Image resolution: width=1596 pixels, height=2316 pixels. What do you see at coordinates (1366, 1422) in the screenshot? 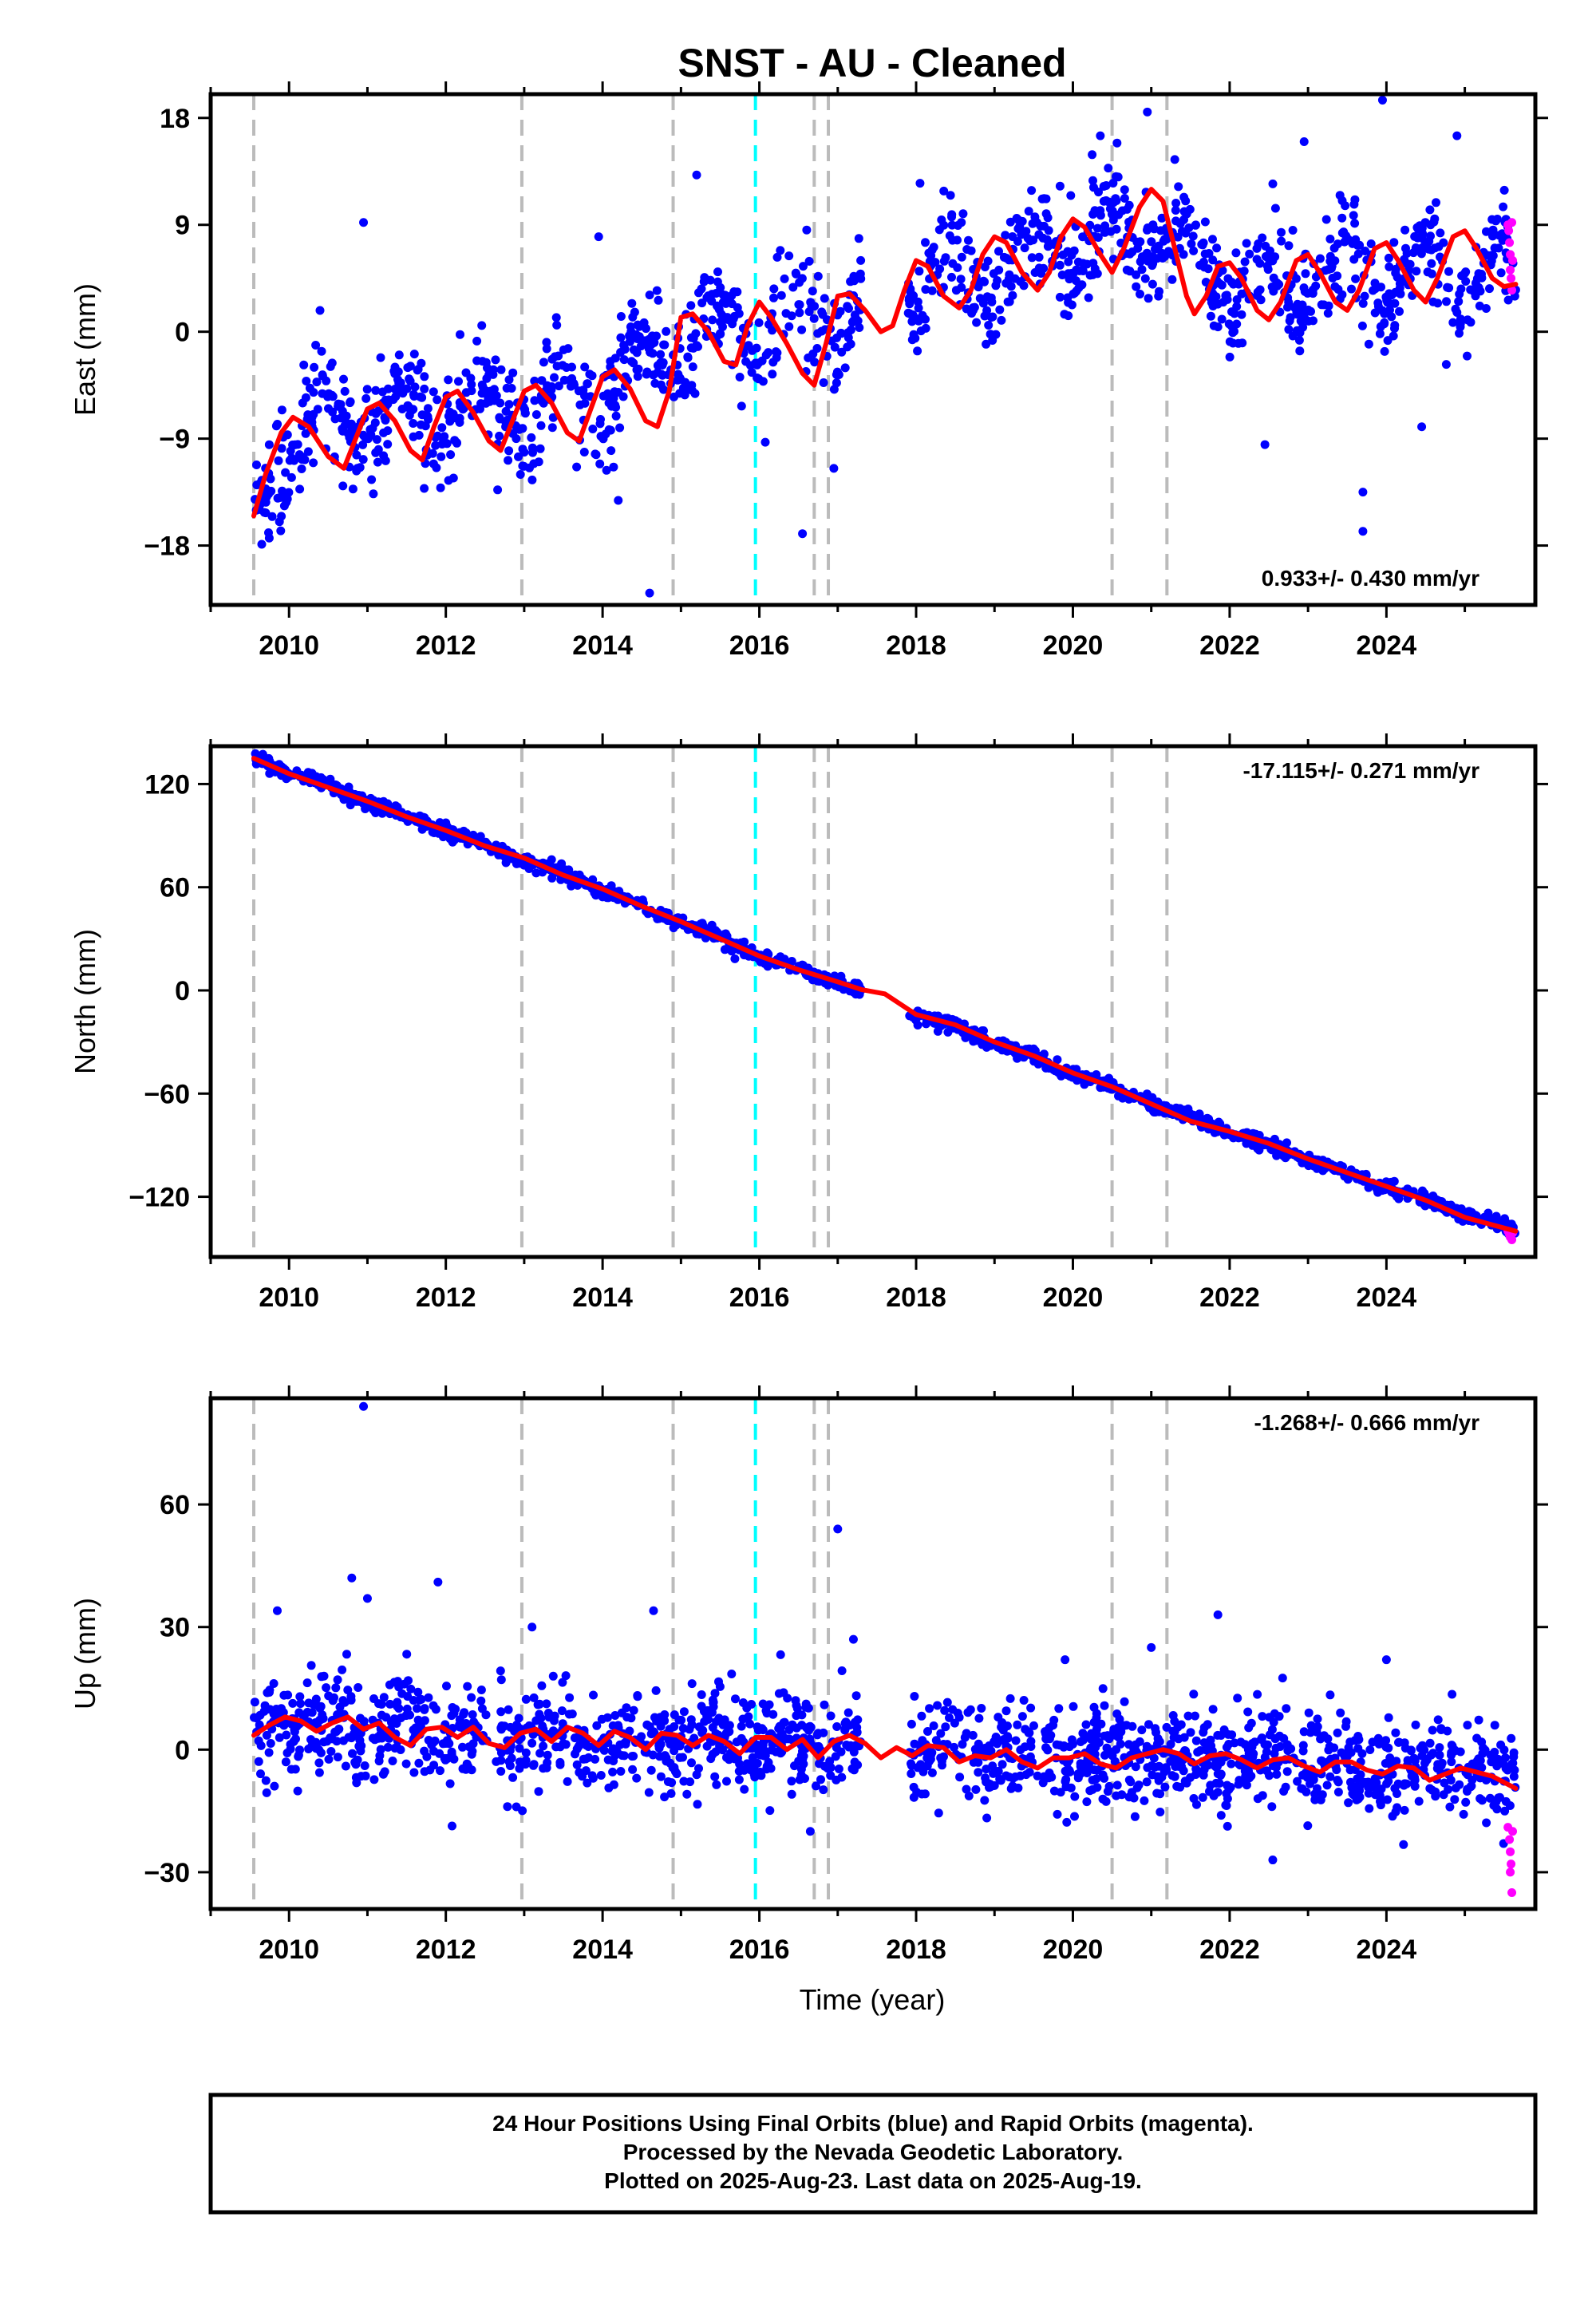
I see `velocity-annotation: -1.268+/- 0.666 mm/yr` at bounding box center [1366, 1422].